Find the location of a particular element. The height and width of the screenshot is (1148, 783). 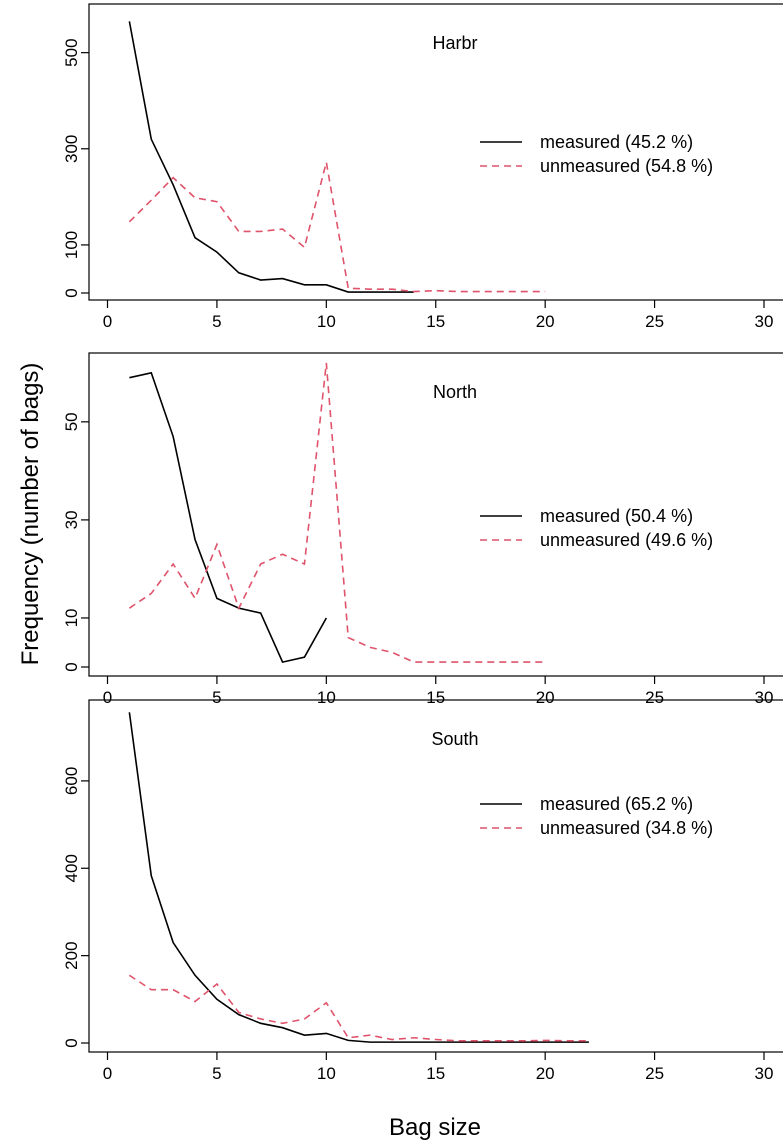

legend-entry: measured (65.2 %) is located at coordinates (616, 804).